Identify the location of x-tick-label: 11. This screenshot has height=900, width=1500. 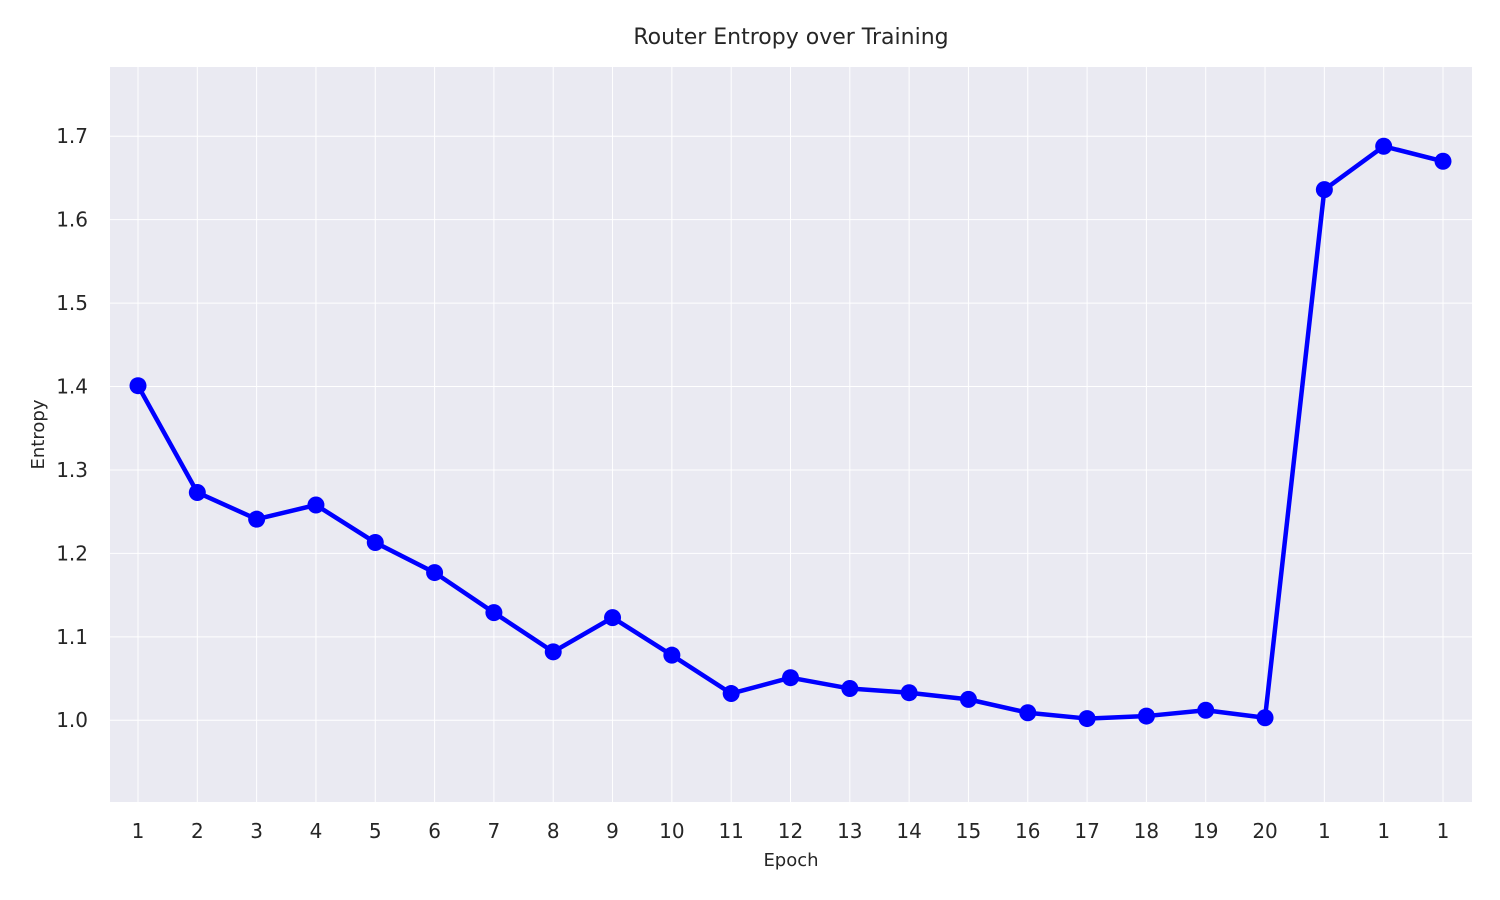
(730, 831).